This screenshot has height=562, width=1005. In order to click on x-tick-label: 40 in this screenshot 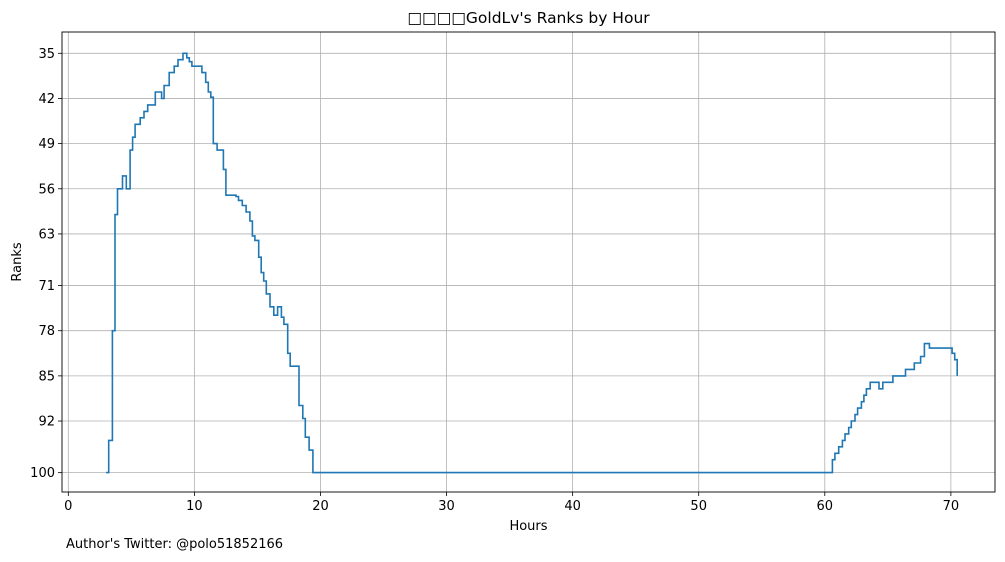, I will do `click(572, 506)`.